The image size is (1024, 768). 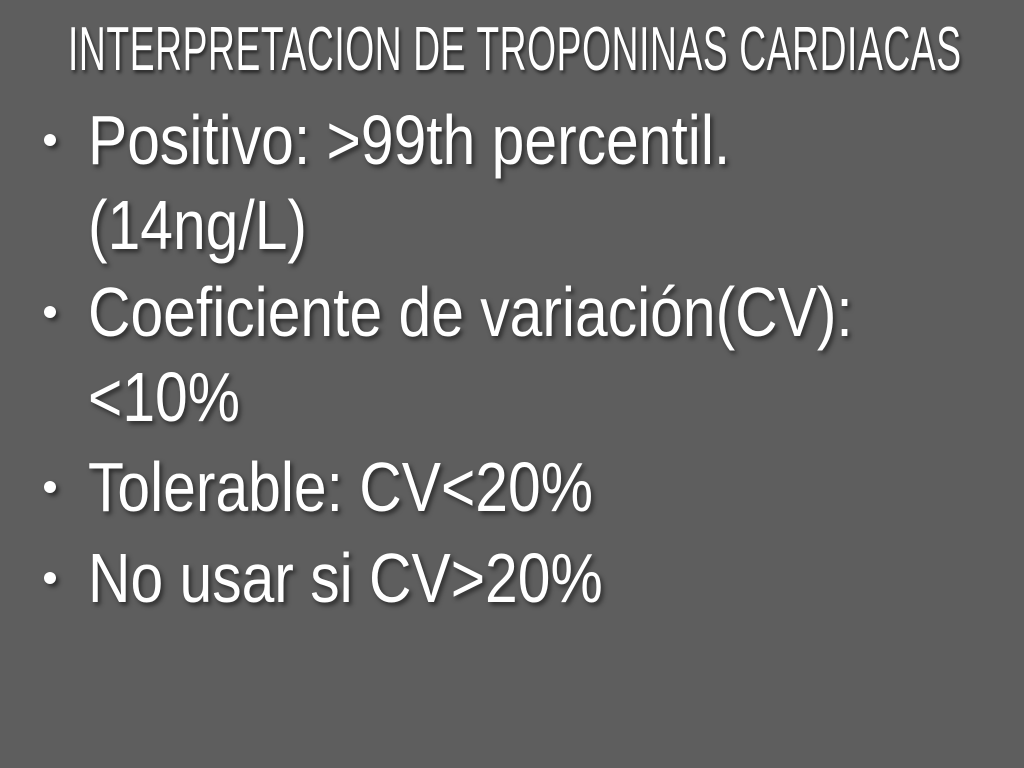 What do you see at coordinates (470, 312) in the screenshot?
I see `bullet-text: Coeficiente de variación(CV):` at bounding box center [470, 312].